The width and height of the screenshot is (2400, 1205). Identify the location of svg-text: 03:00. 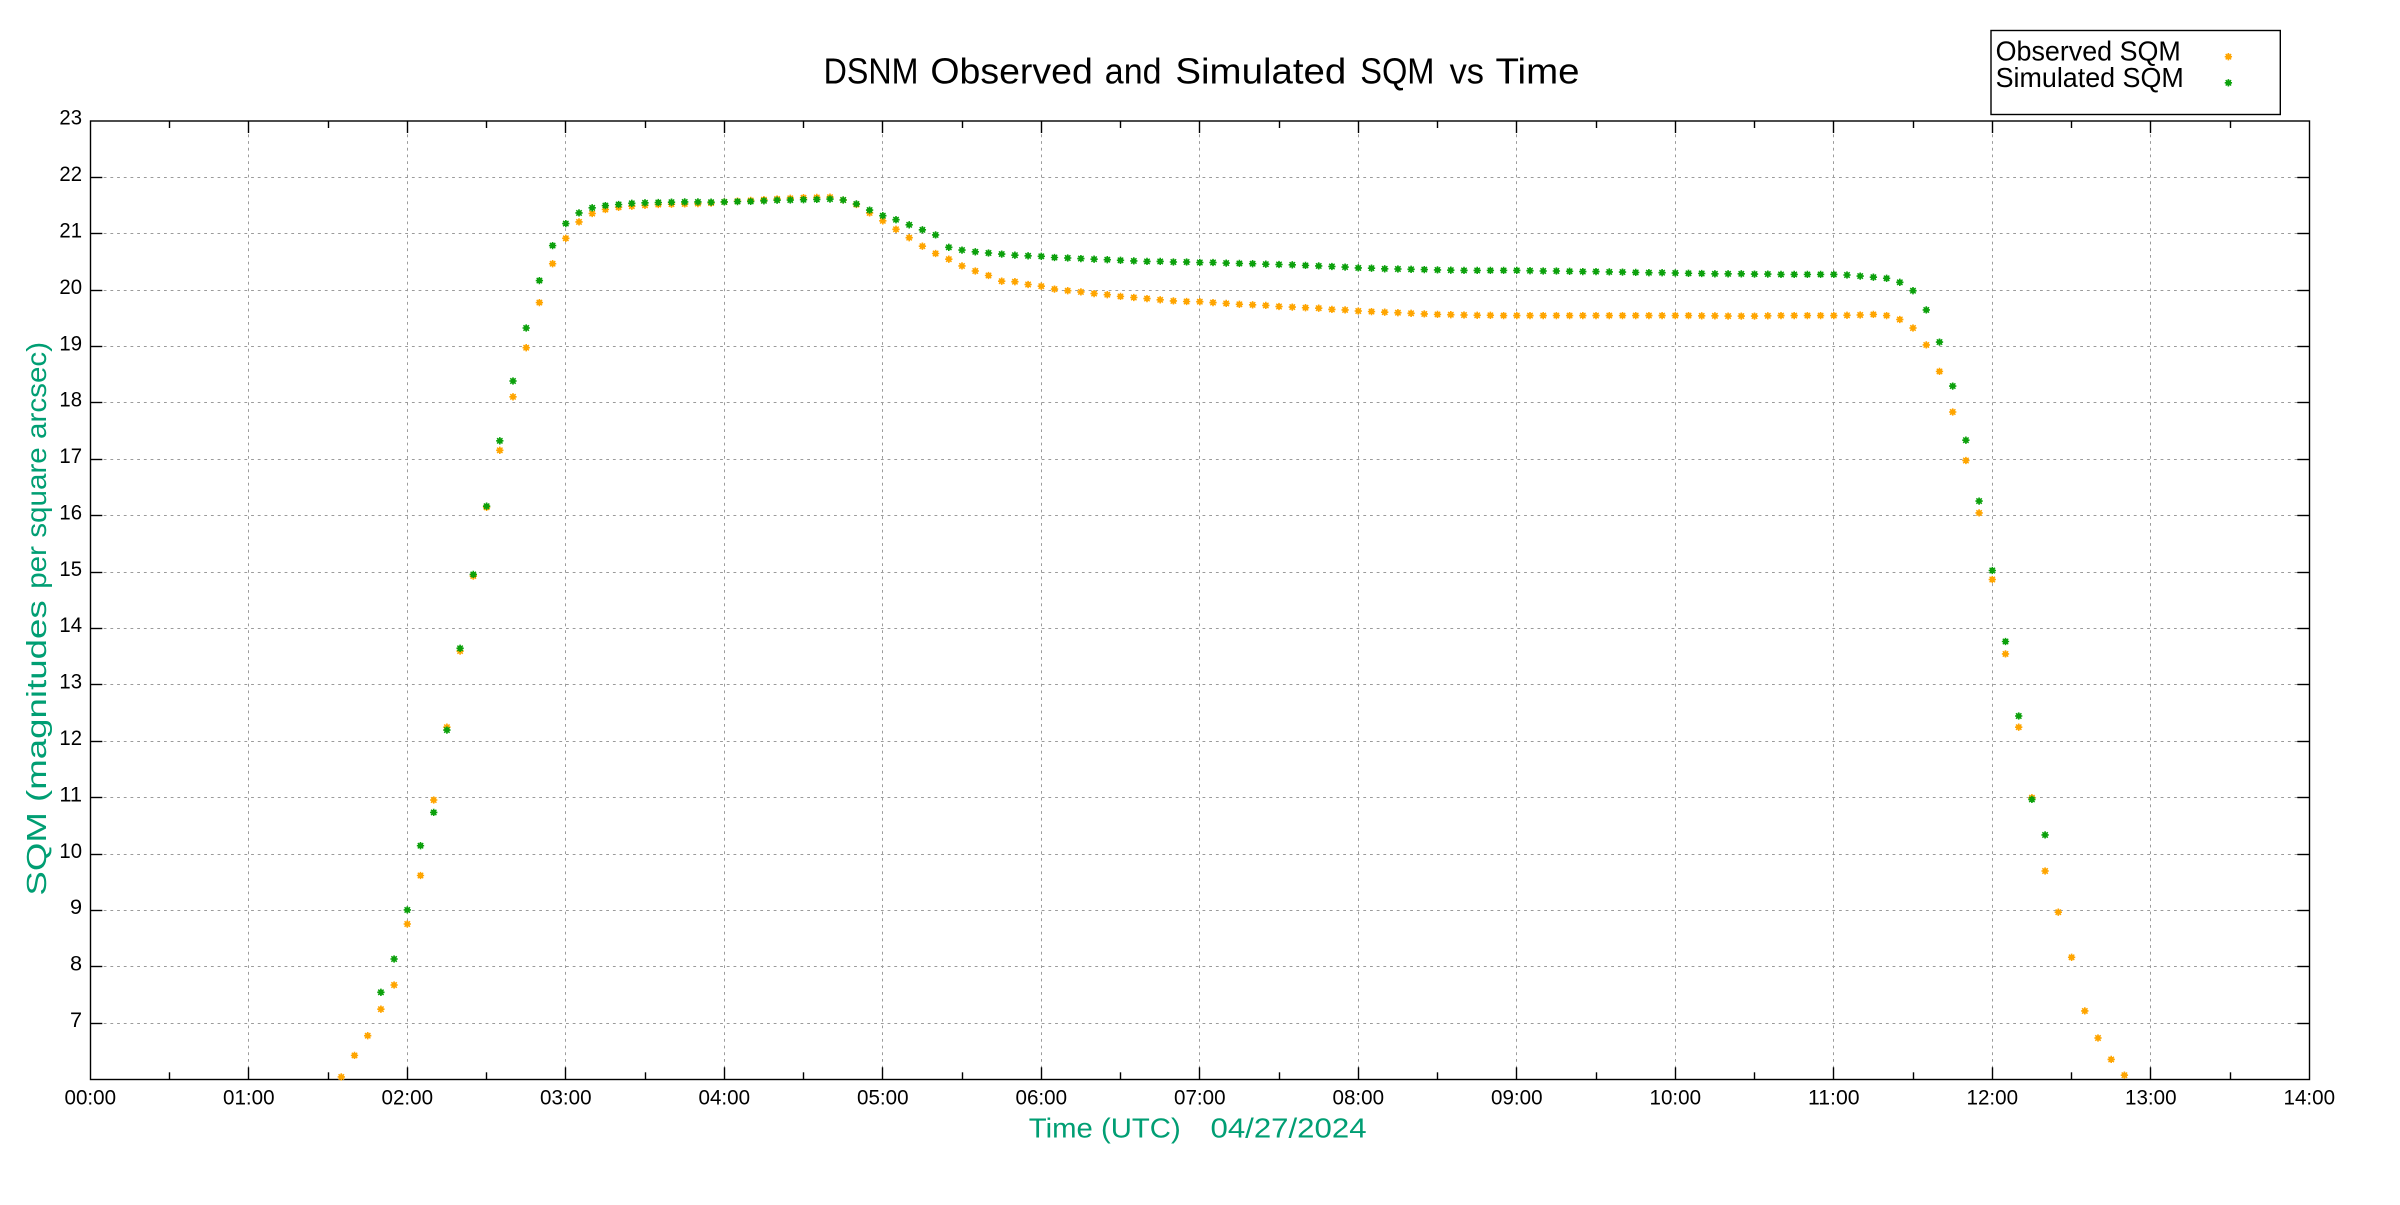
(566, 1097).